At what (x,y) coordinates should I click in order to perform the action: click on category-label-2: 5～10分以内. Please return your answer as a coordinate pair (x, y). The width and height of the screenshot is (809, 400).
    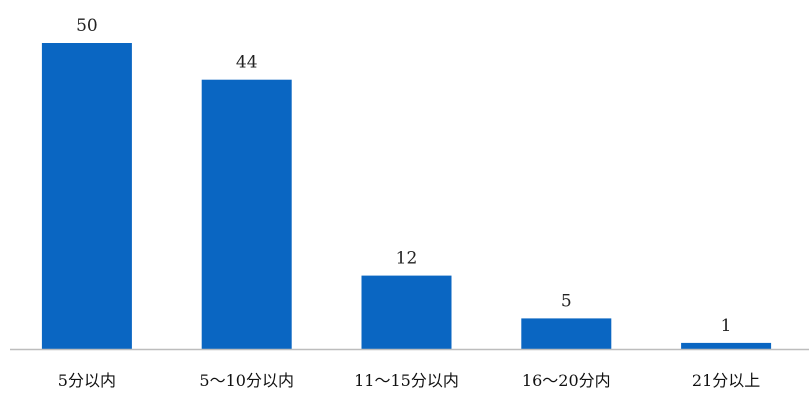
    Looking at the image, I should click on (246, 380).